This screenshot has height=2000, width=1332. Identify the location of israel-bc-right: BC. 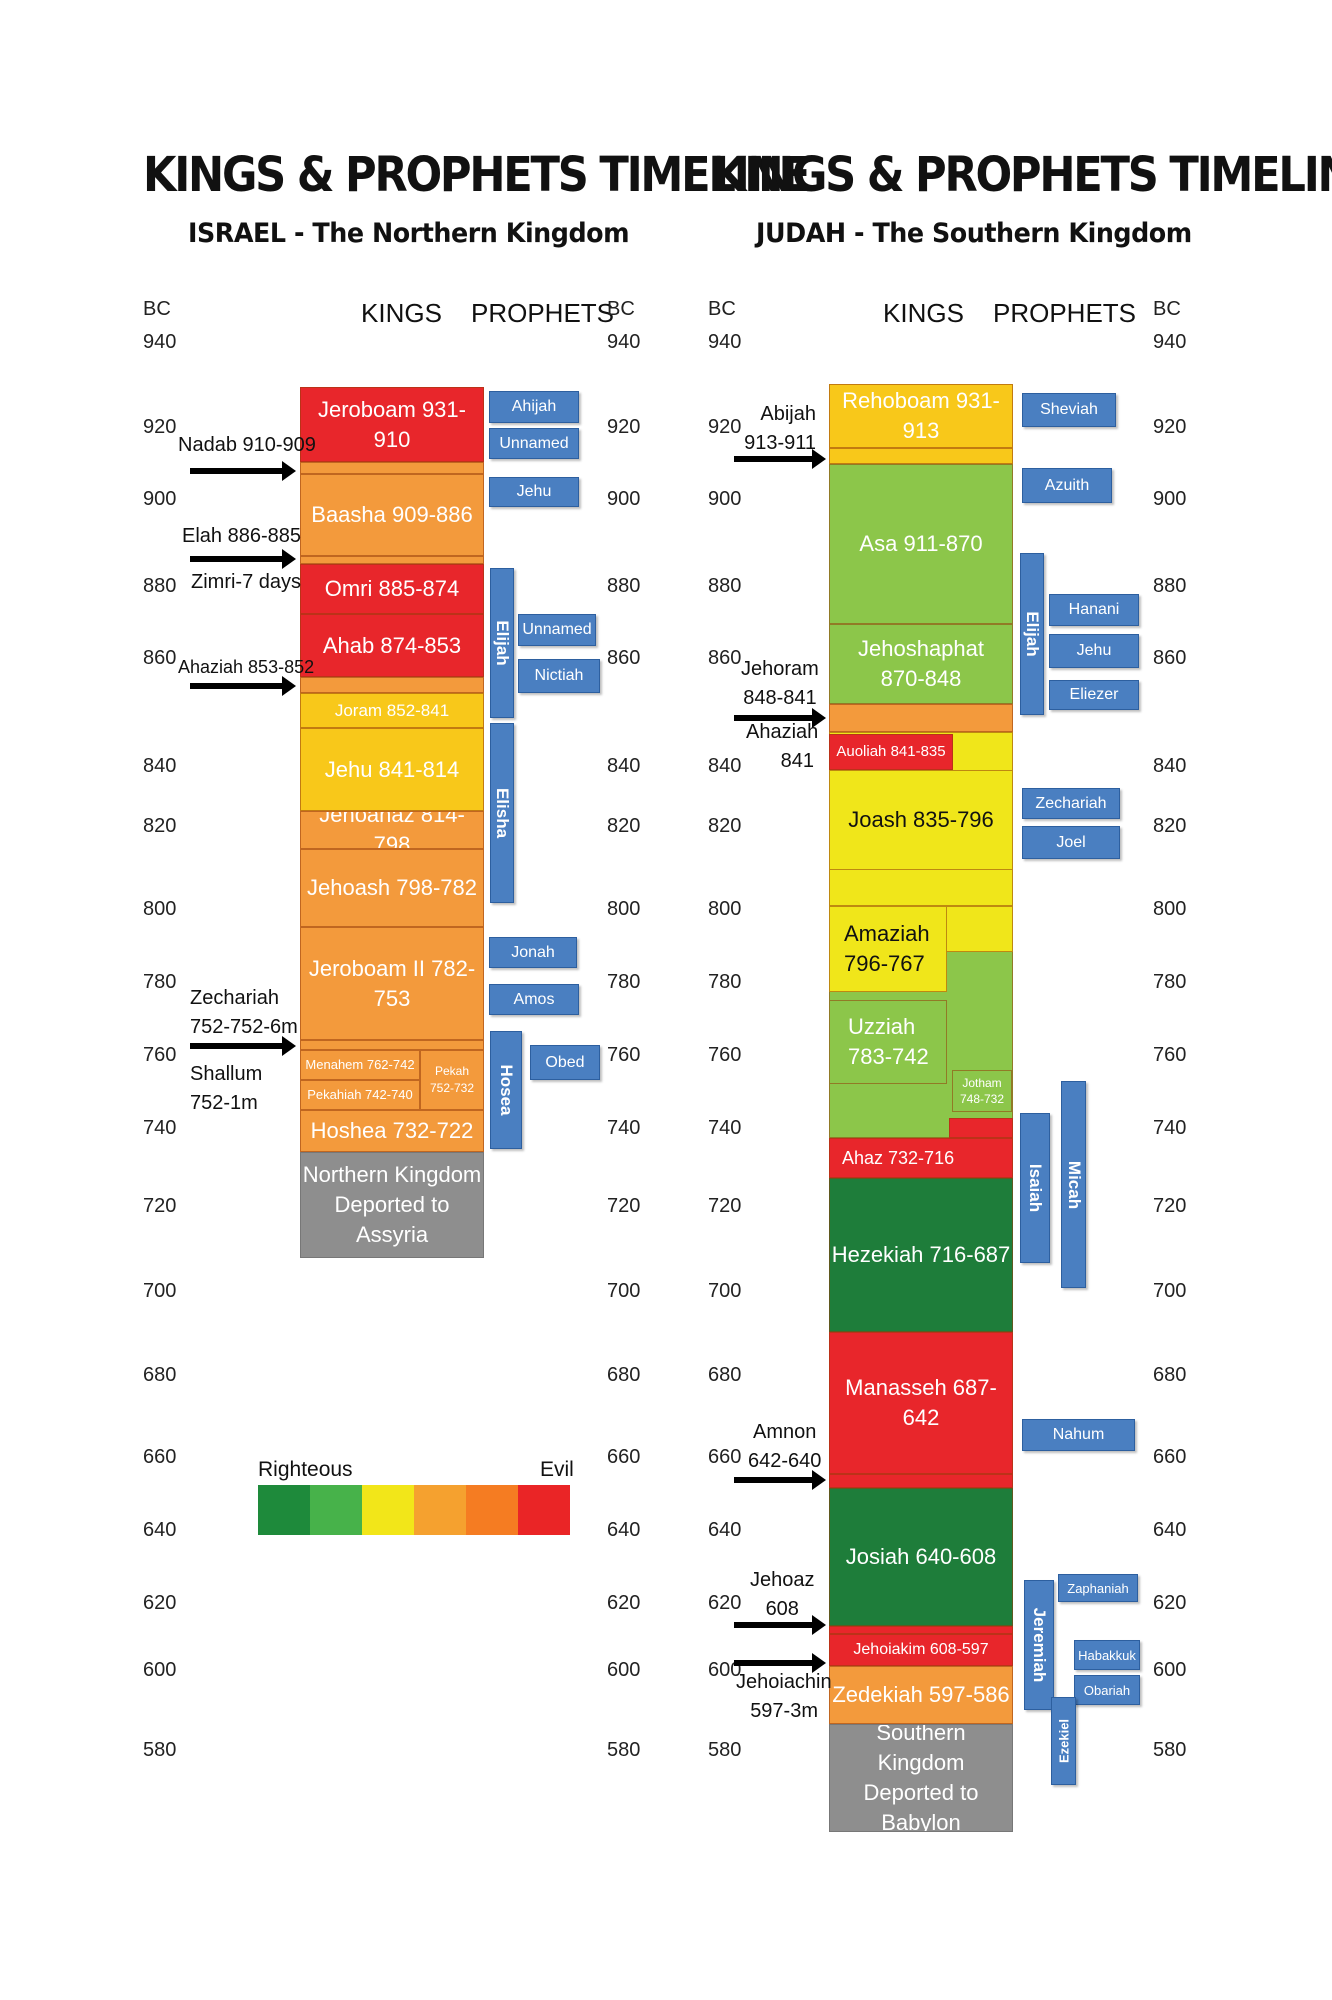
(621, 309).